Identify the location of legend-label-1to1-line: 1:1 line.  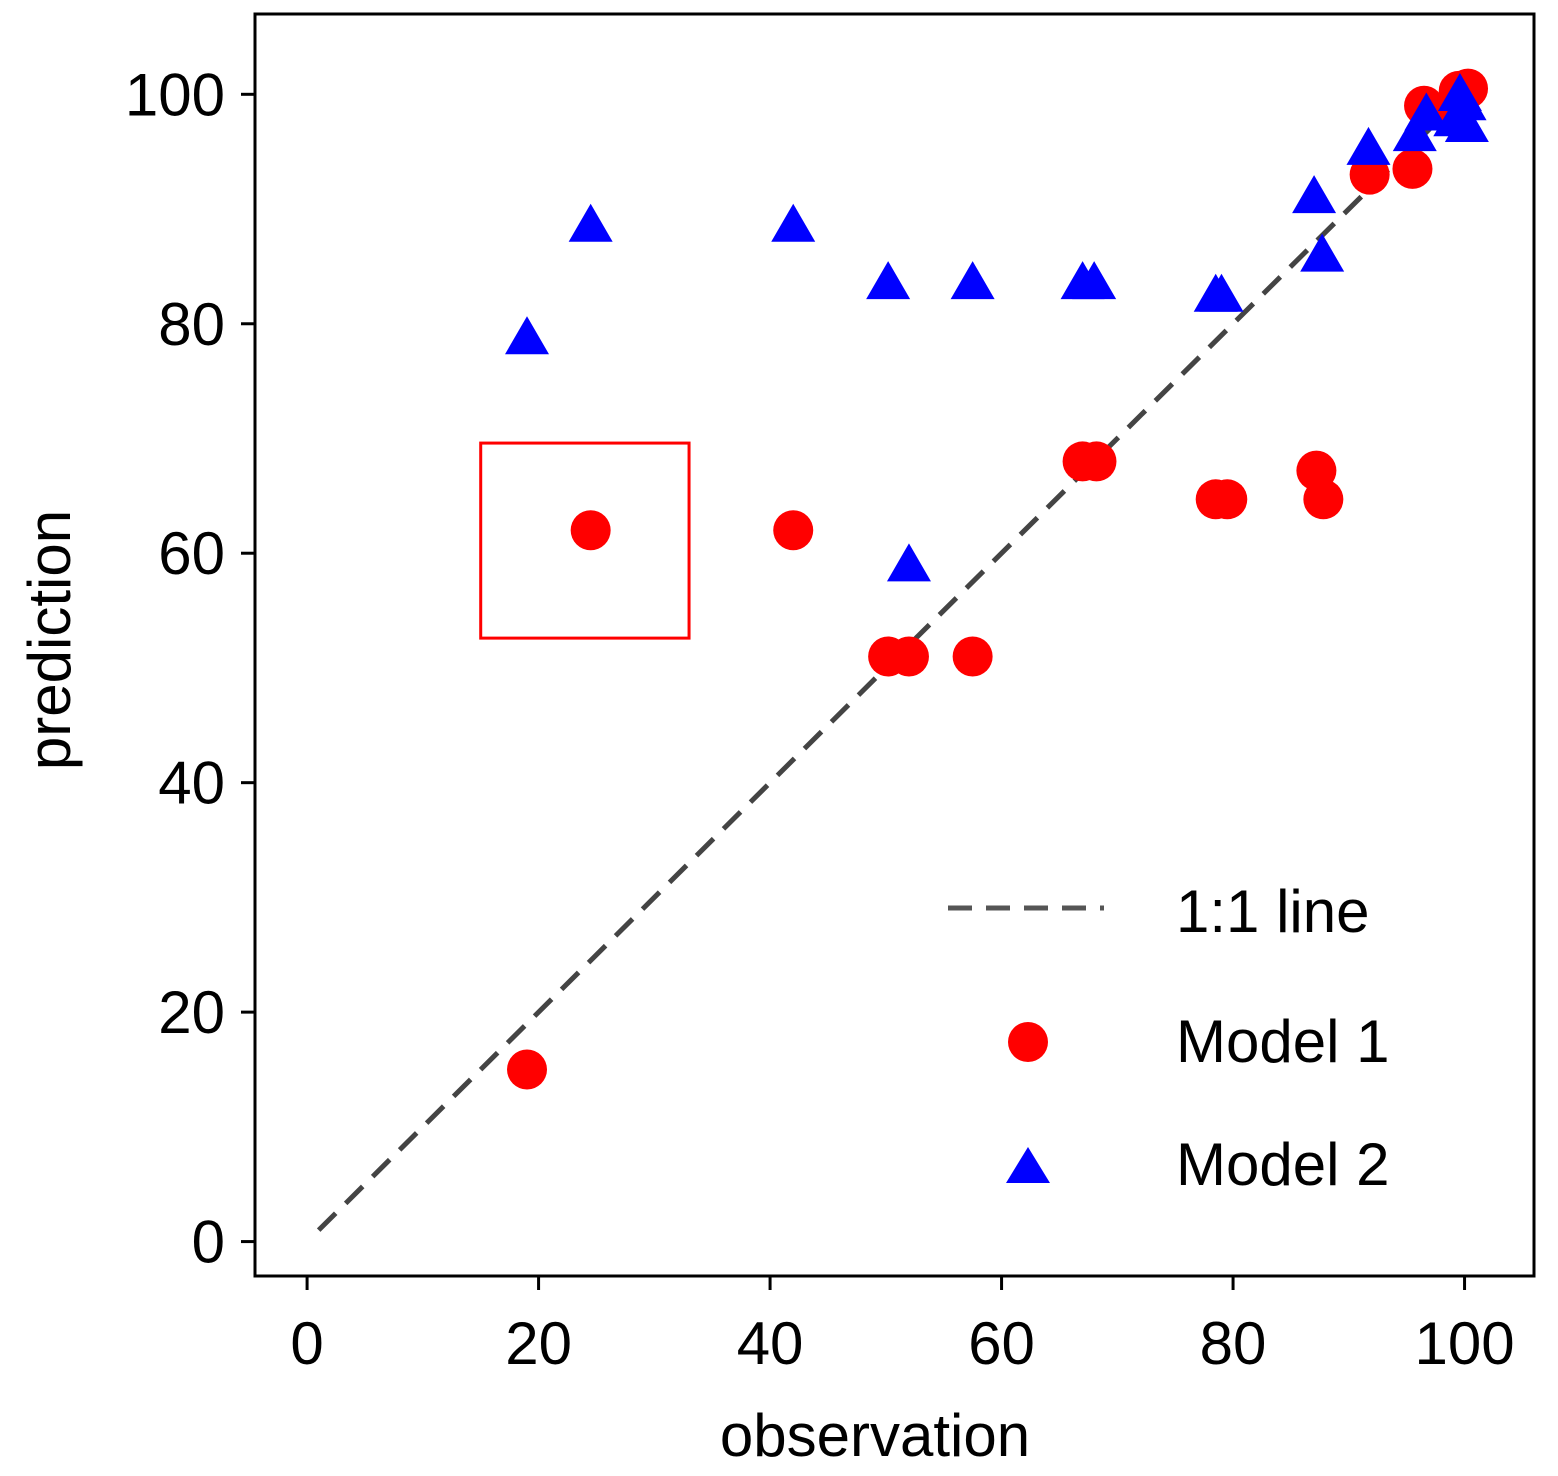
(1272, 911).